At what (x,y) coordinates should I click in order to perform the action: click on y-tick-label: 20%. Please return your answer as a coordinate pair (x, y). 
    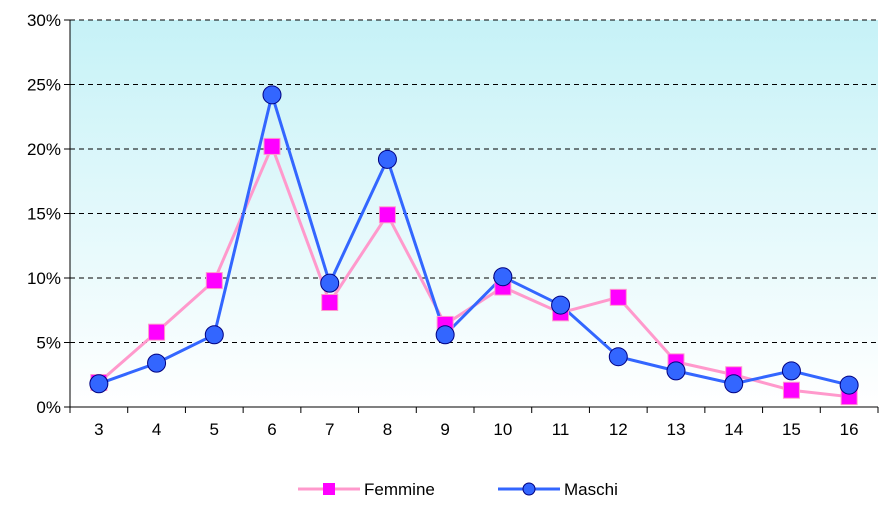
    Looking at the image, I should click on (44, 149).